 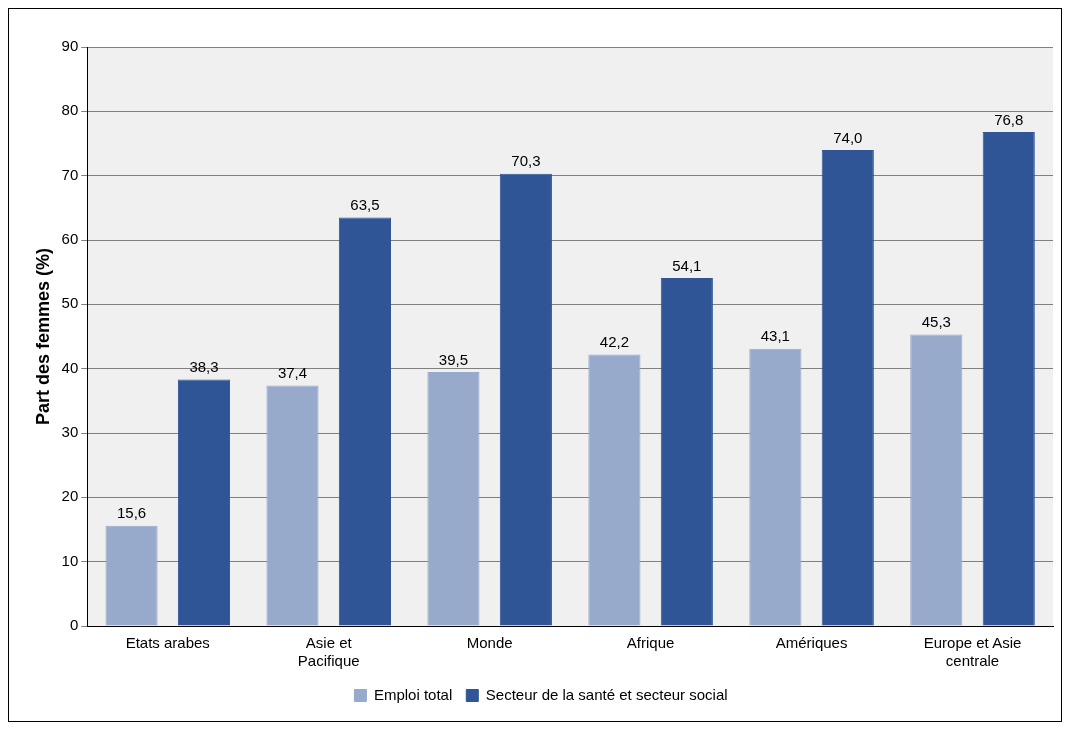 What do you see at coordinates (848, 137) in the screenshot?
I see `data-label: 74,0` at bounding box center [848, 137].